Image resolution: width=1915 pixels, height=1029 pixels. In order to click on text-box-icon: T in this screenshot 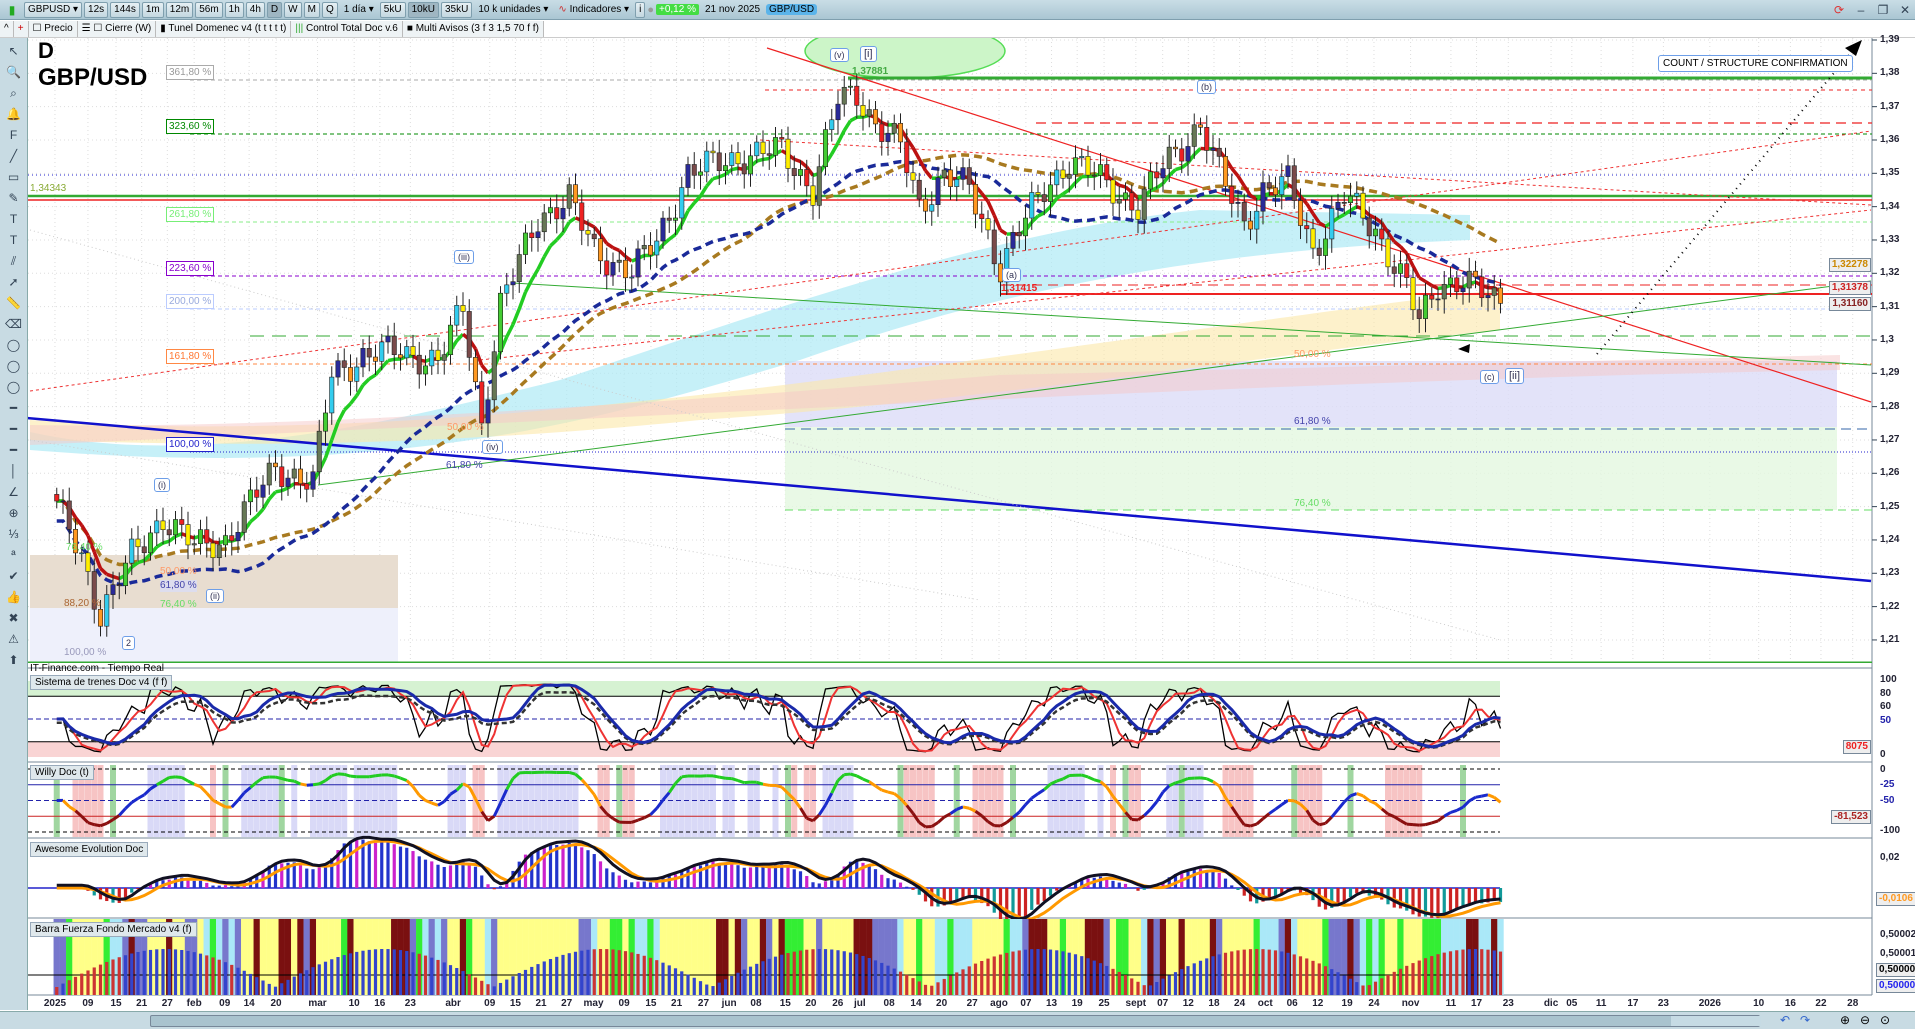, I will do `click(13, 240)`.